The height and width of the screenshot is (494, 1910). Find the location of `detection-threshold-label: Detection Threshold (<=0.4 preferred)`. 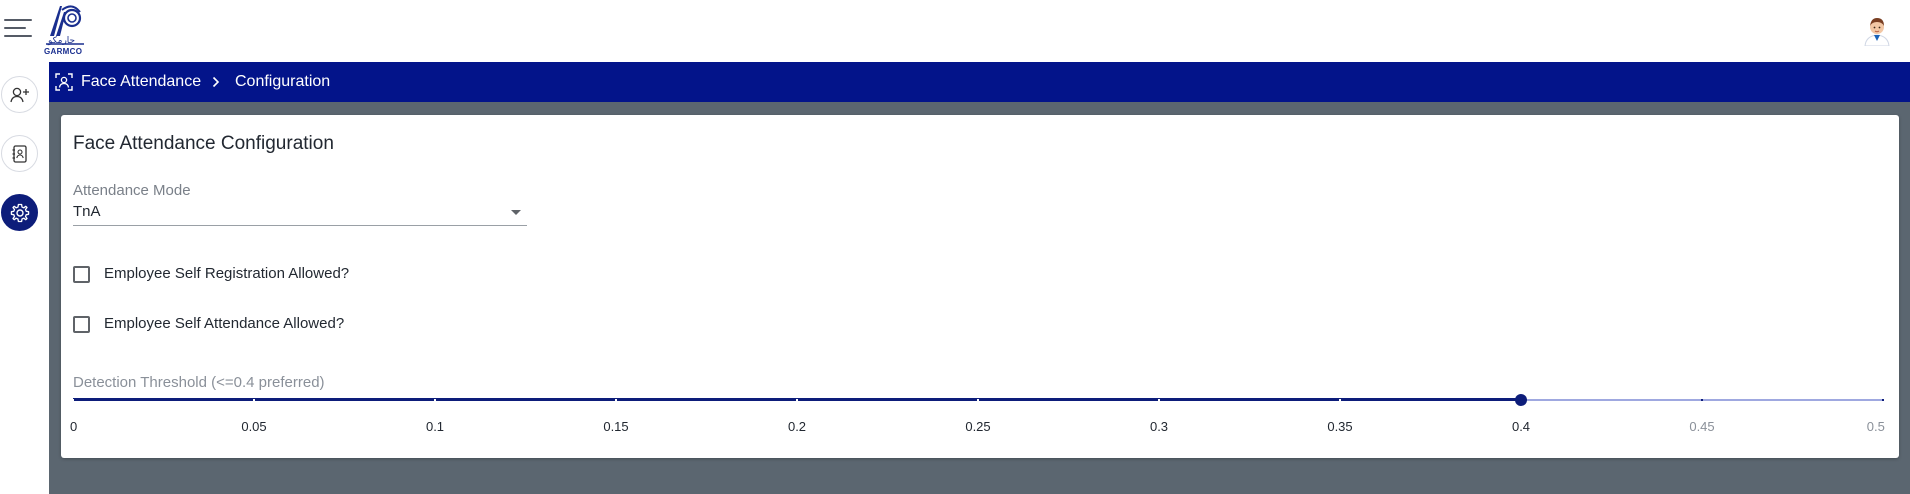

detection-threshold-label: Detection Threshold (<=0.4 preferred) is located at coordinates (199, 382).